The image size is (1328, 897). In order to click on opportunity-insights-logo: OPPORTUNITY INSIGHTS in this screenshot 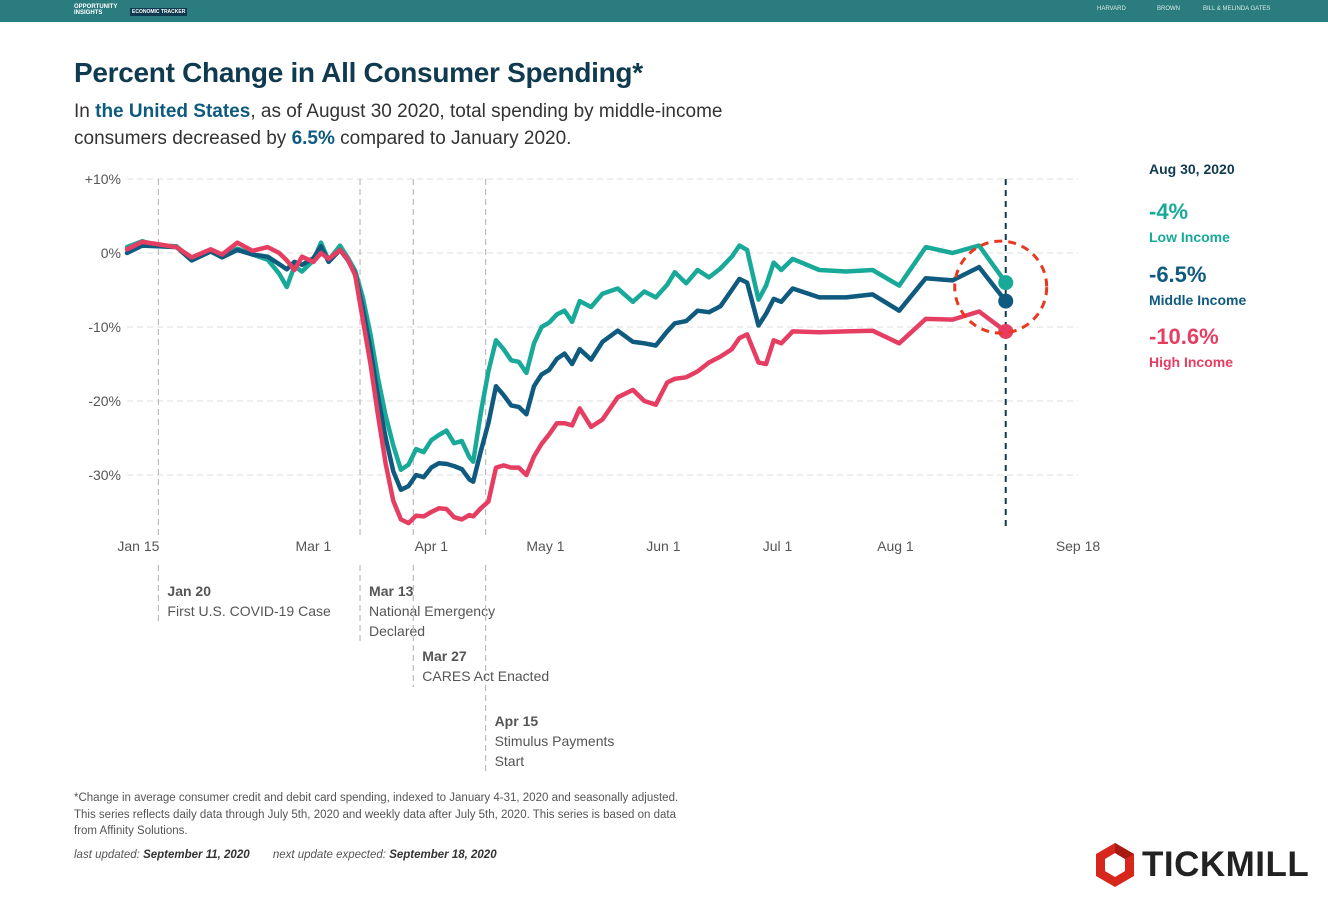, I will do `click(95, 10)`.